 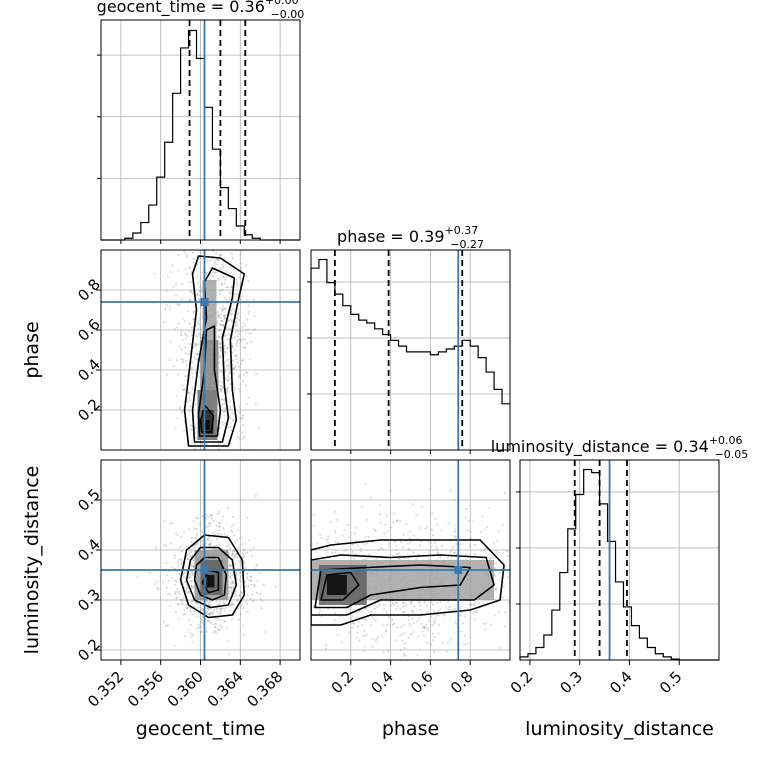 What do you see at coordinates (410, 560) in the screenshot?
I see `spine` at bounding box center [410, 560].